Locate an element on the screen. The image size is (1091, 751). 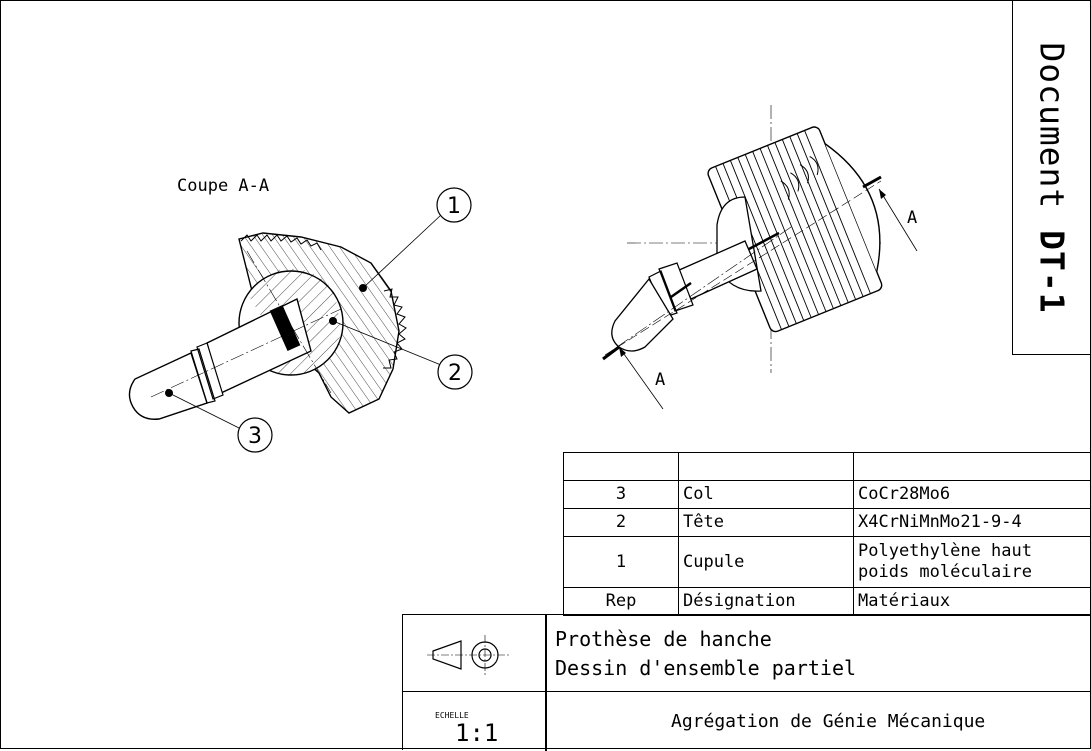
view-arrowhead-top is located at coordinates (882, 194).